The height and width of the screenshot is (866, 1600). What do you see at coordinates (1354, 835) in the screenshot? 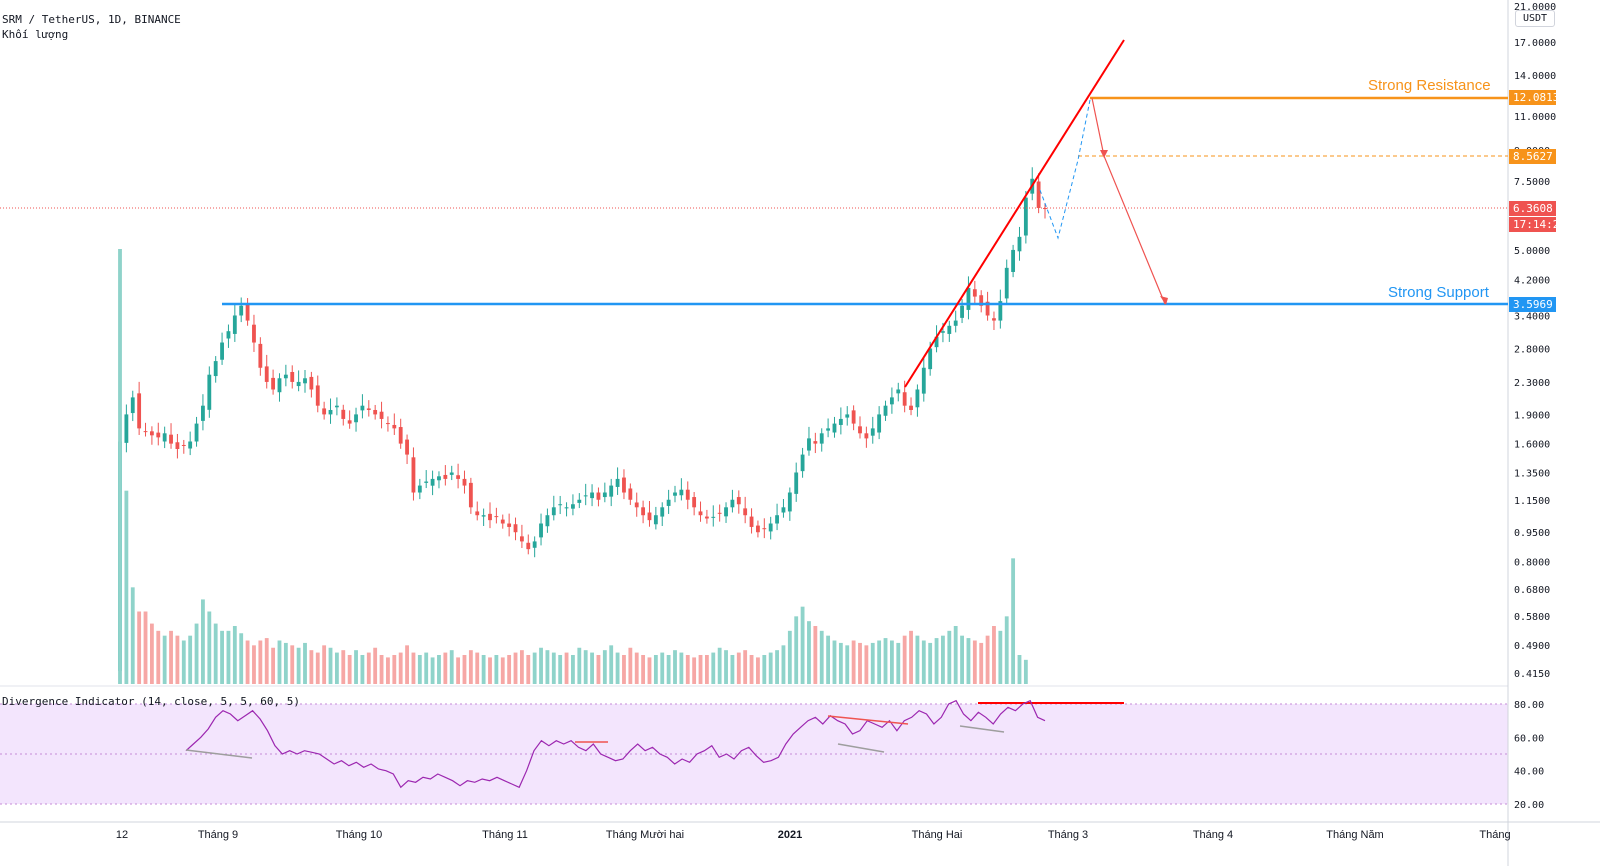
I see `time-tick-label: Tháng Năm` at bounding box center [1354, 835].